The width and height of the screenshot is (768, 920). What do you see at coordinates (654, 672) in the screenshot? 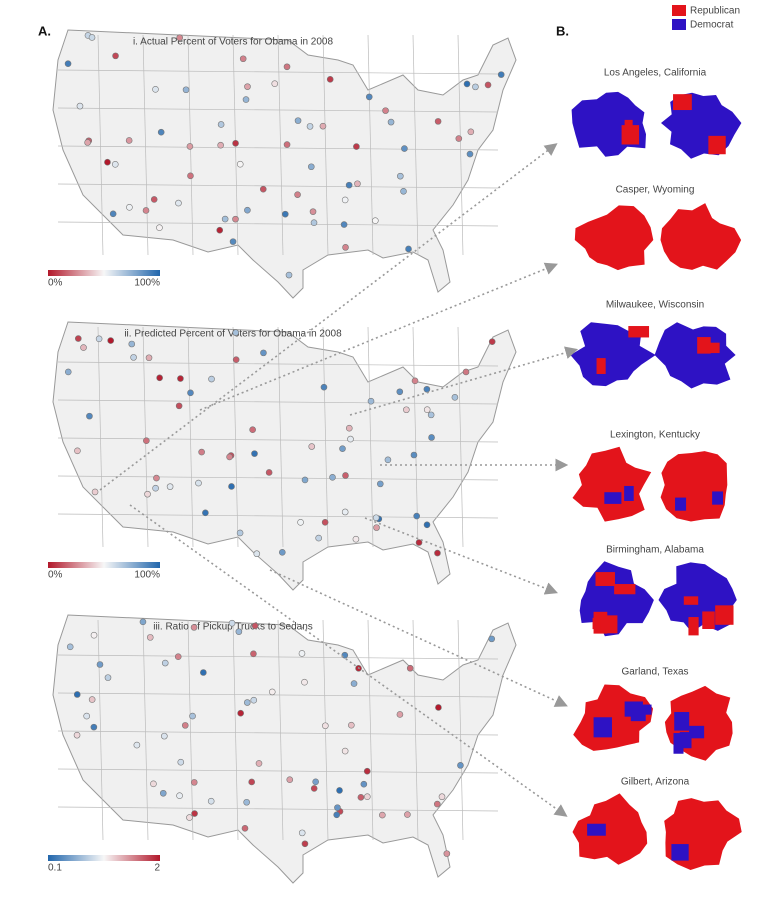
I see `city-name: Garland, Texas` at bounding box center [654, 672].